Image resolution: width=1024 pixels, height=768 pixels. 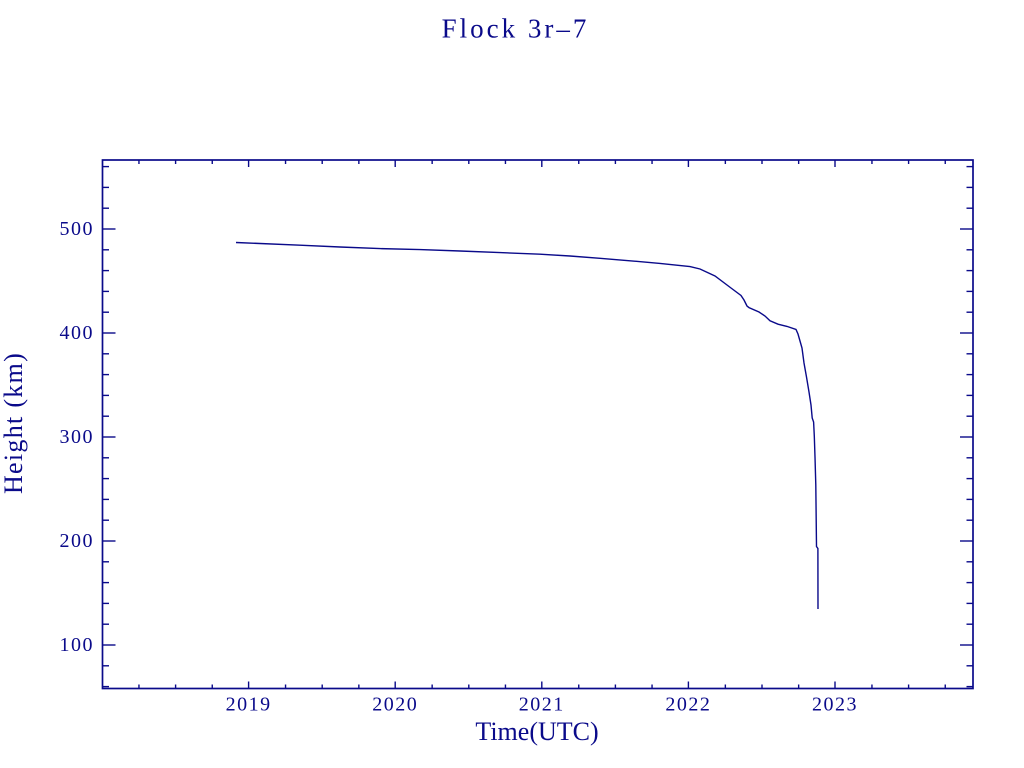 I want to click on svg-text: 100, so click(x=77, y=645).